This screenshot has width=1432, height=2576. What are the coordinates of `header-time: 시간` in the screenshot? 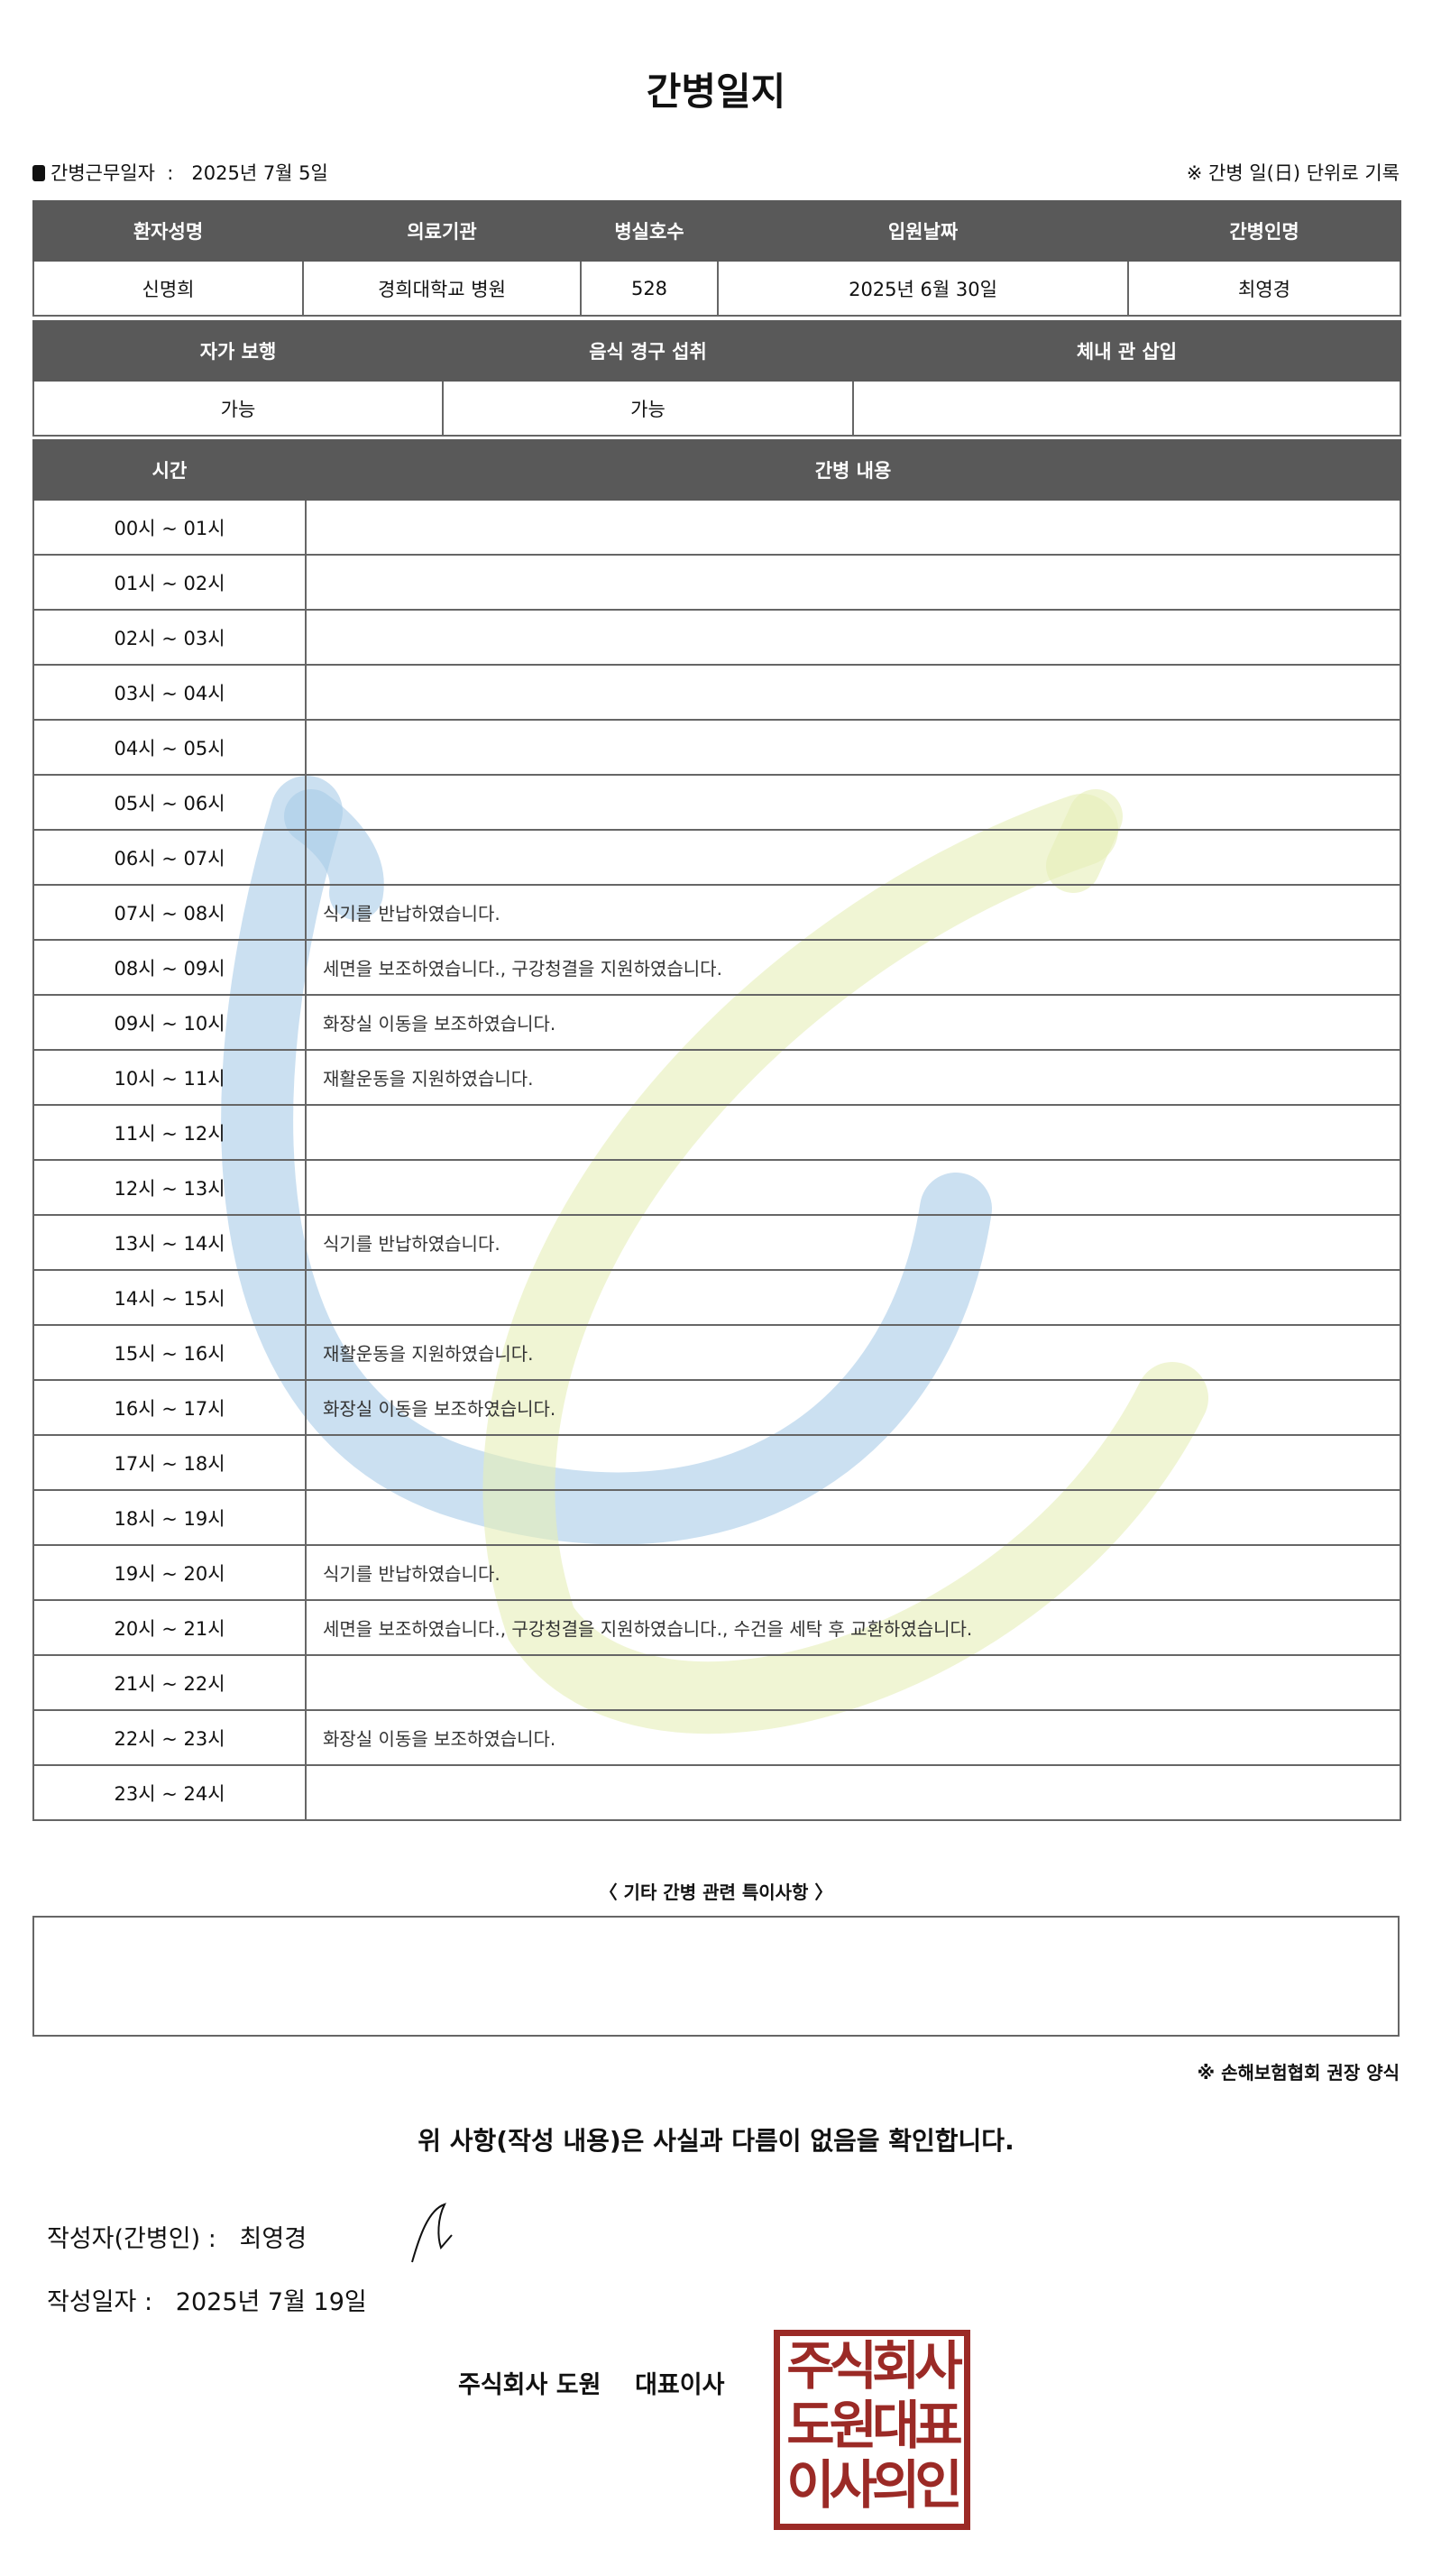 It's located at (169, 470).